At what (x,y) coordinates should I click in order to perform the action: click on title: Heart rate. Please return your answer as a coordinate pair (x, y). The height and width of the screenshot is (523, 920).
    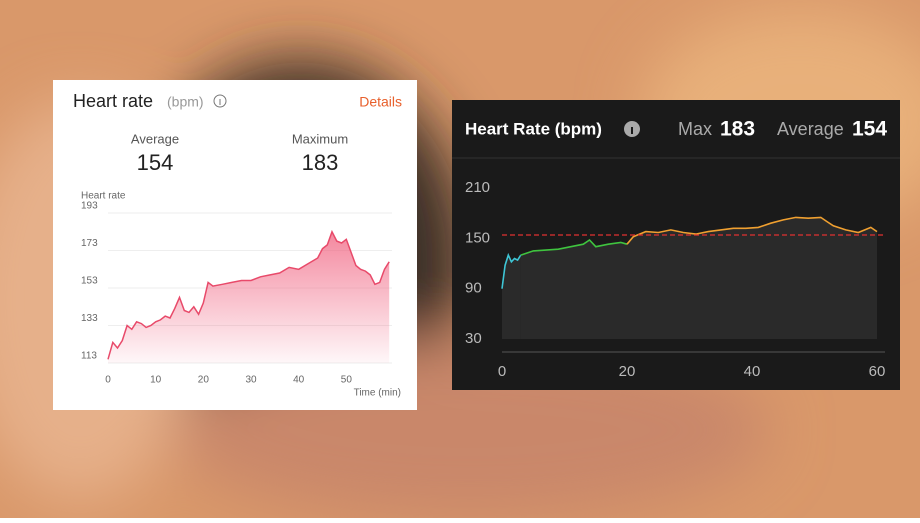
    Looking at the image, I should click on (113, 101).